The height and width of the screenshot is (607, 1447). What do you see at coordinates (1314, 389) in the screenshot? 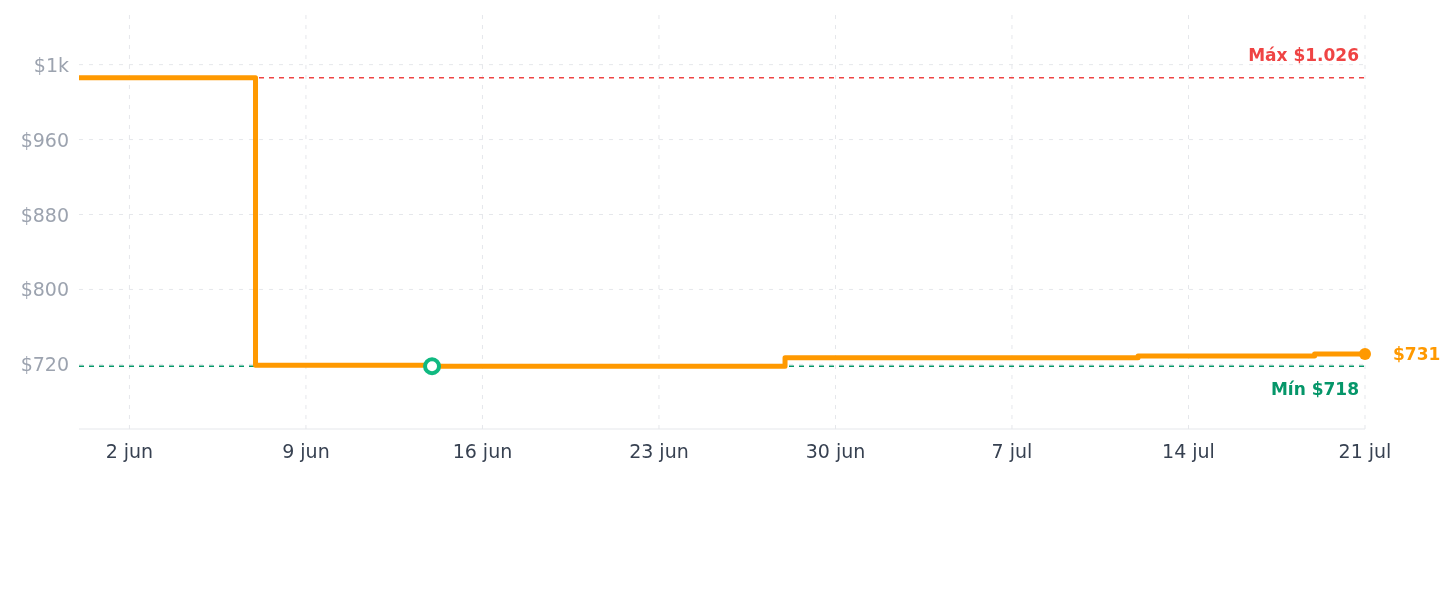
I see `ref-line-label: Mín $718` at bounding box center [1314, 389].